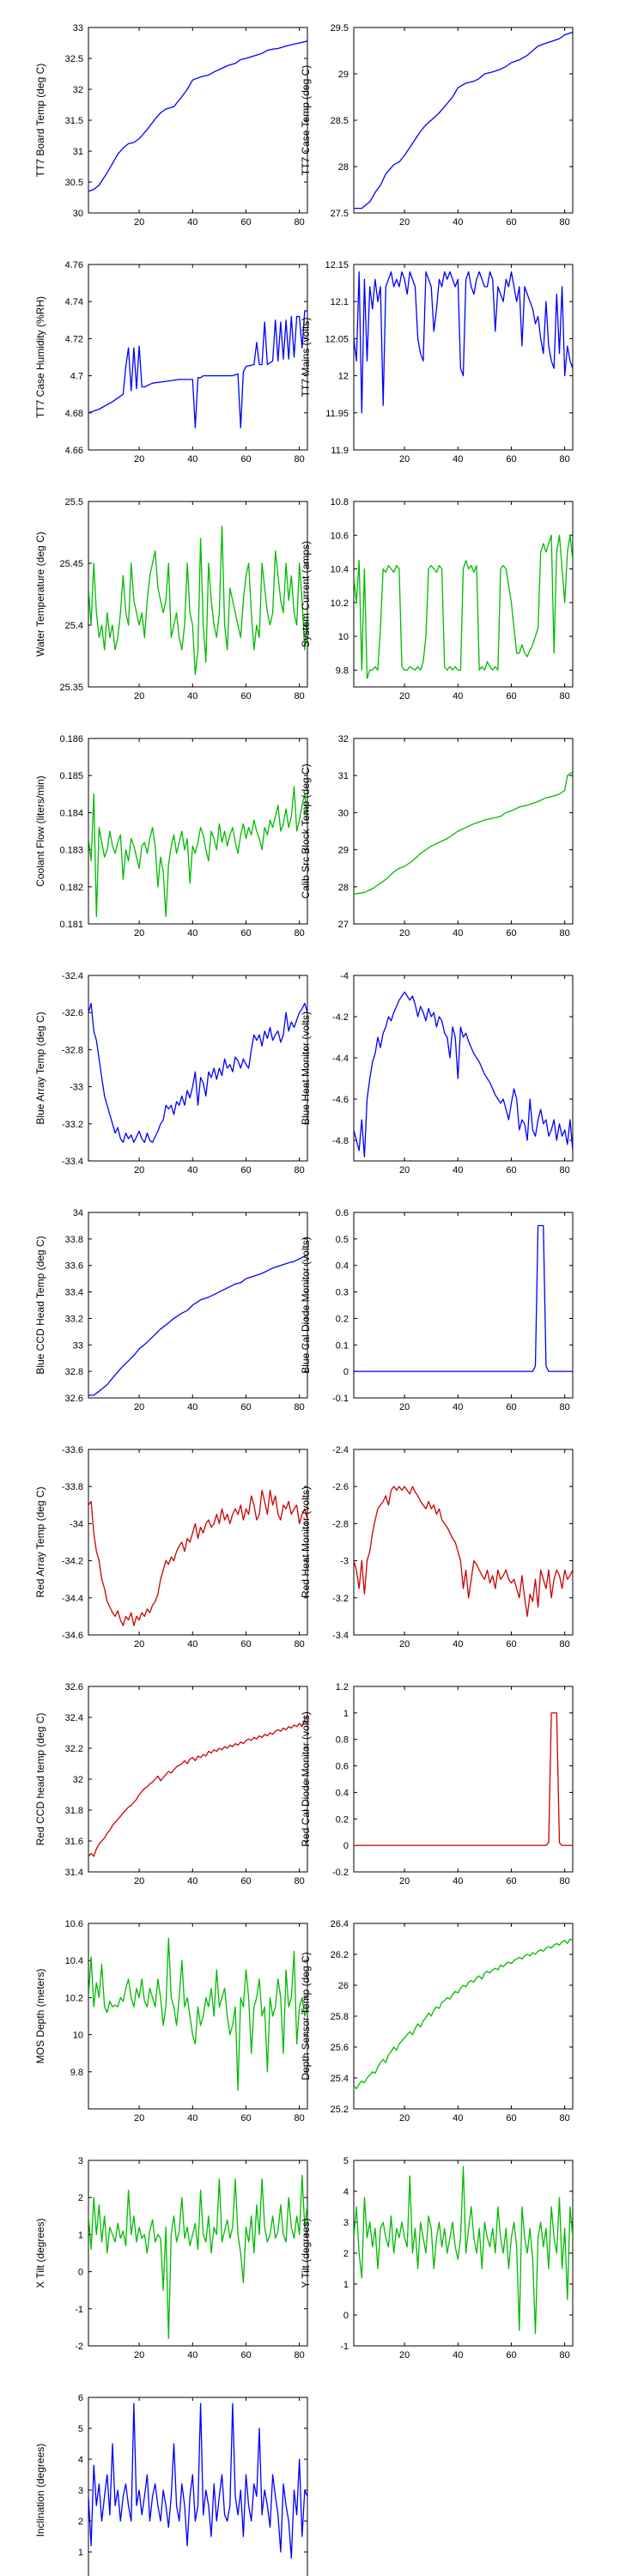 Image resolution: width=644 pixels, height=2576 pixels. What do you see at coordinates (306, 121) in the screenshot?
I see `y-axis-label: TT7 Case Temp (deg C)` at bounding box center [306, 121].